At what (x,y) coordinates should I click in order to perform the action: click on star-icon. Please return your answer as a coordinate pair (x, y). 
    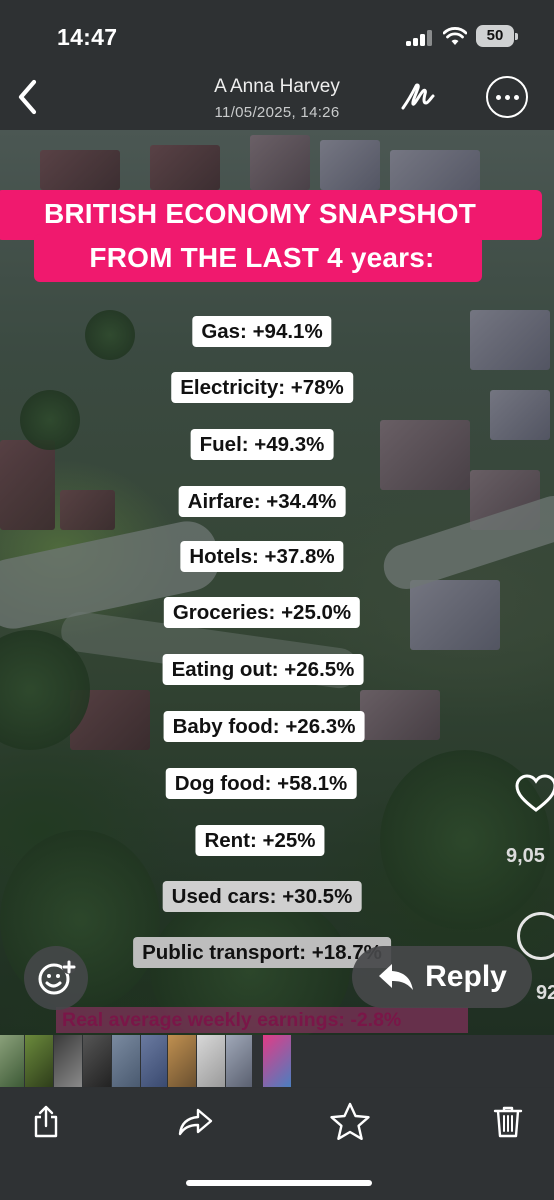
    Looking at the image, I should click on (350, 1121).